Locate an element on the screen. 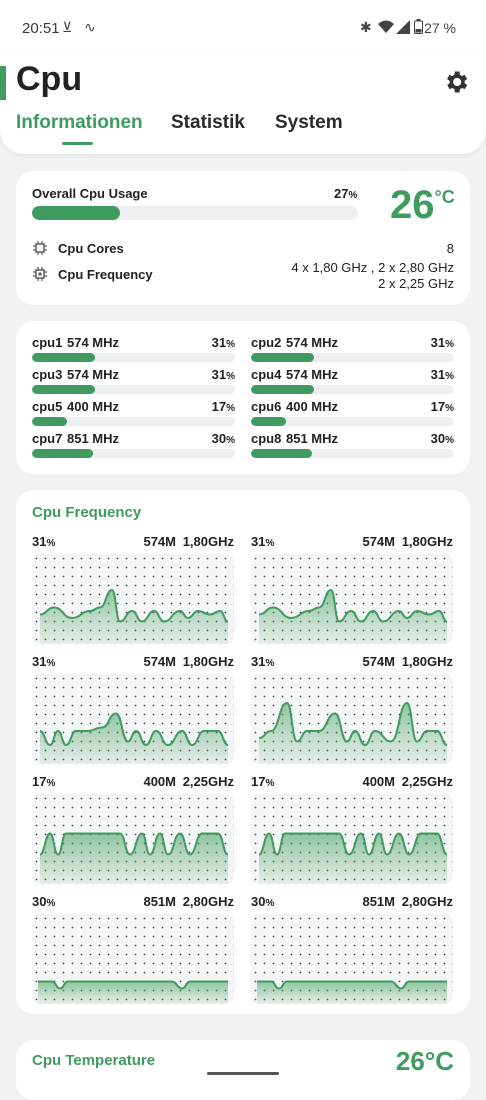 This screenshot has height=1100, width=486. cpu-frequency-line2: 2 x 2,25 GHz is located at coordinates (416, 283).